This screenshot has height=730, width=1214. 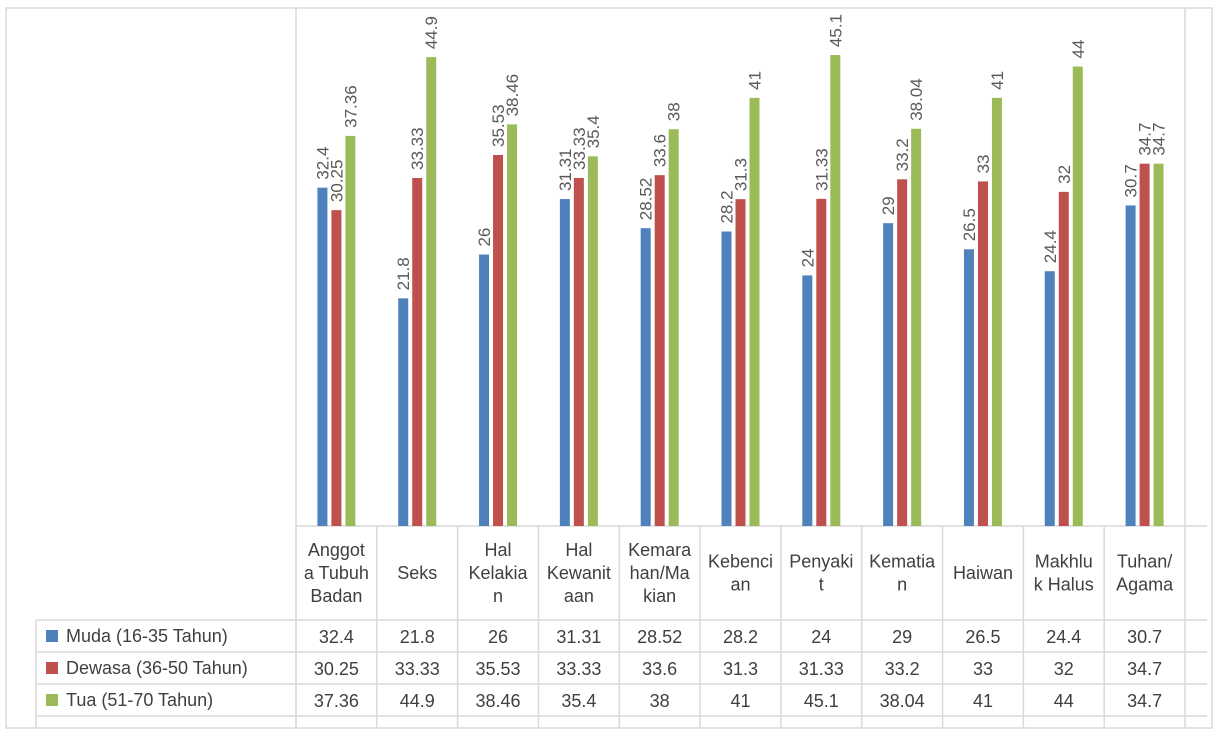 I want to click on data-label: 33, so click(x=983, y=163).